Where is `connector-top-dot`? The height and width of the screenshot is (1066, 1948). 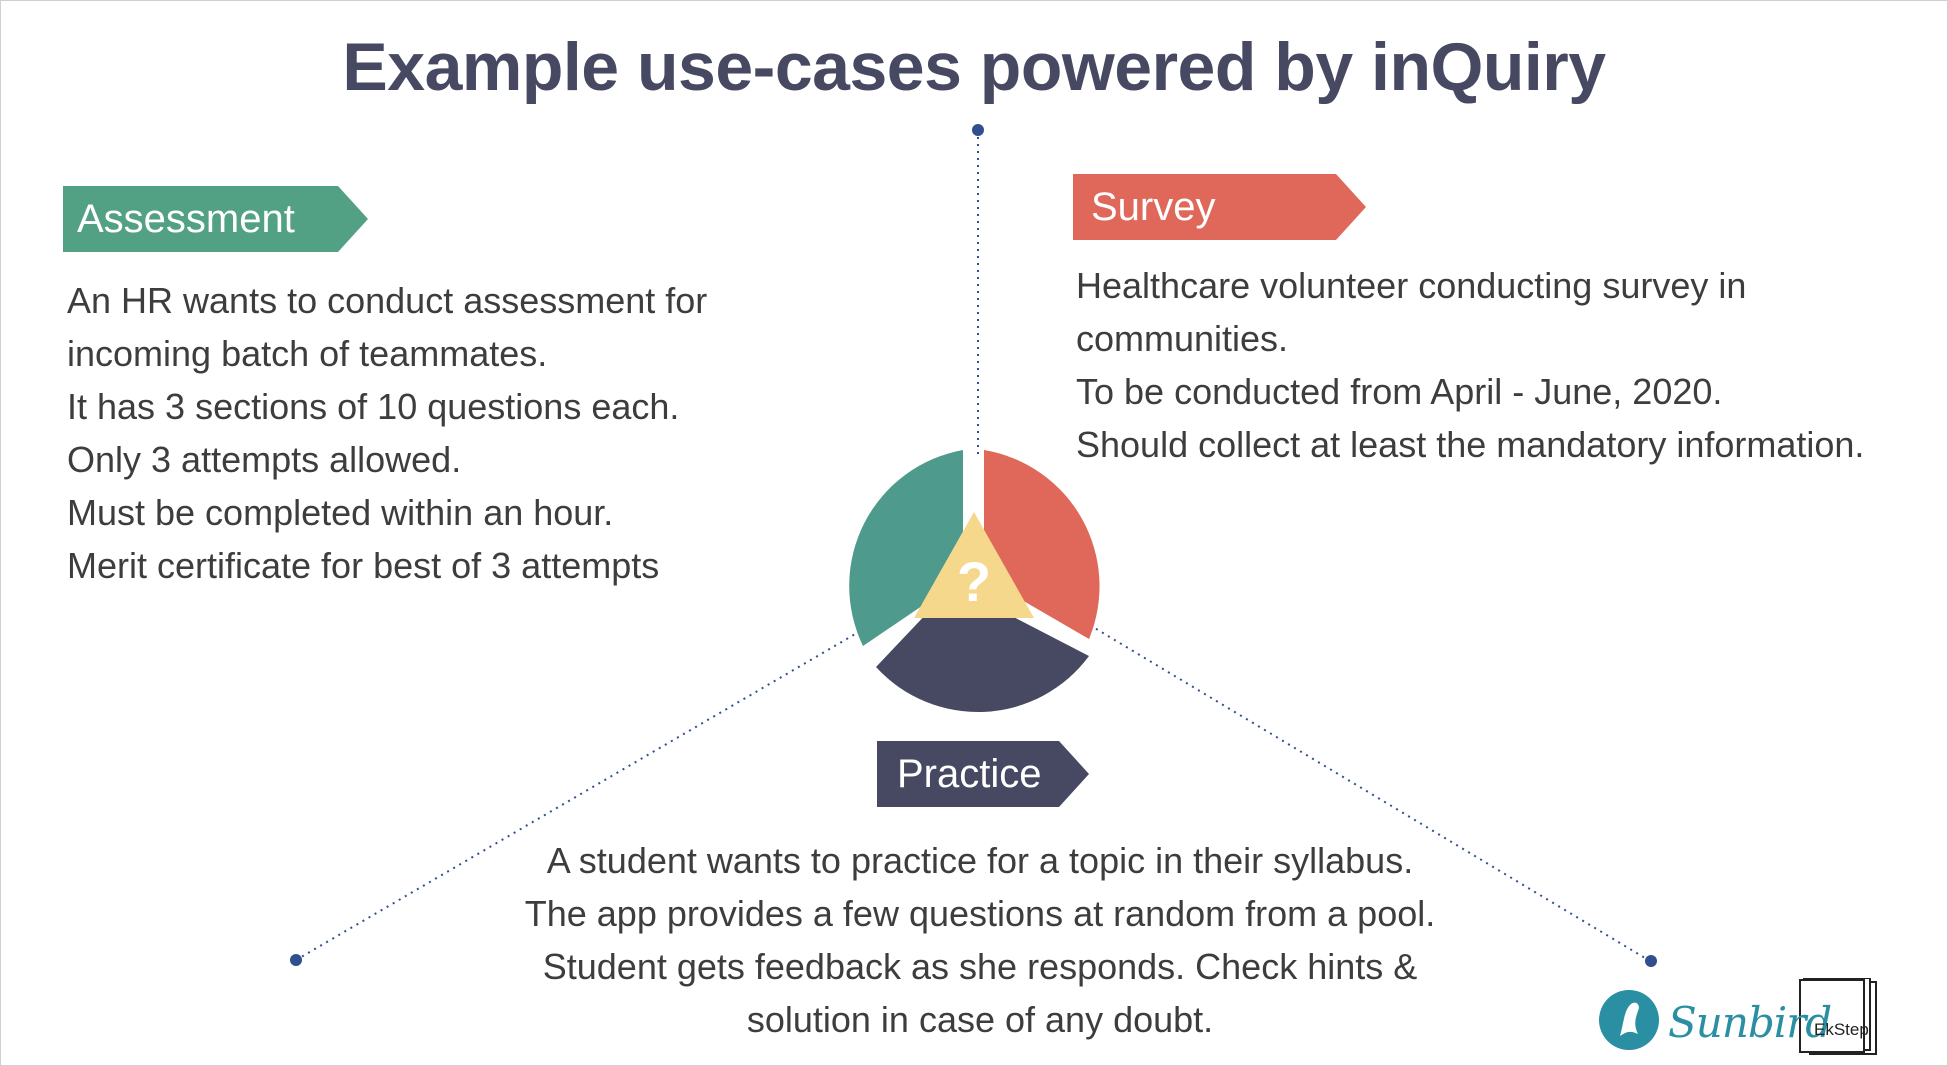
connector-top-dot is located at coordinates (978, 130).